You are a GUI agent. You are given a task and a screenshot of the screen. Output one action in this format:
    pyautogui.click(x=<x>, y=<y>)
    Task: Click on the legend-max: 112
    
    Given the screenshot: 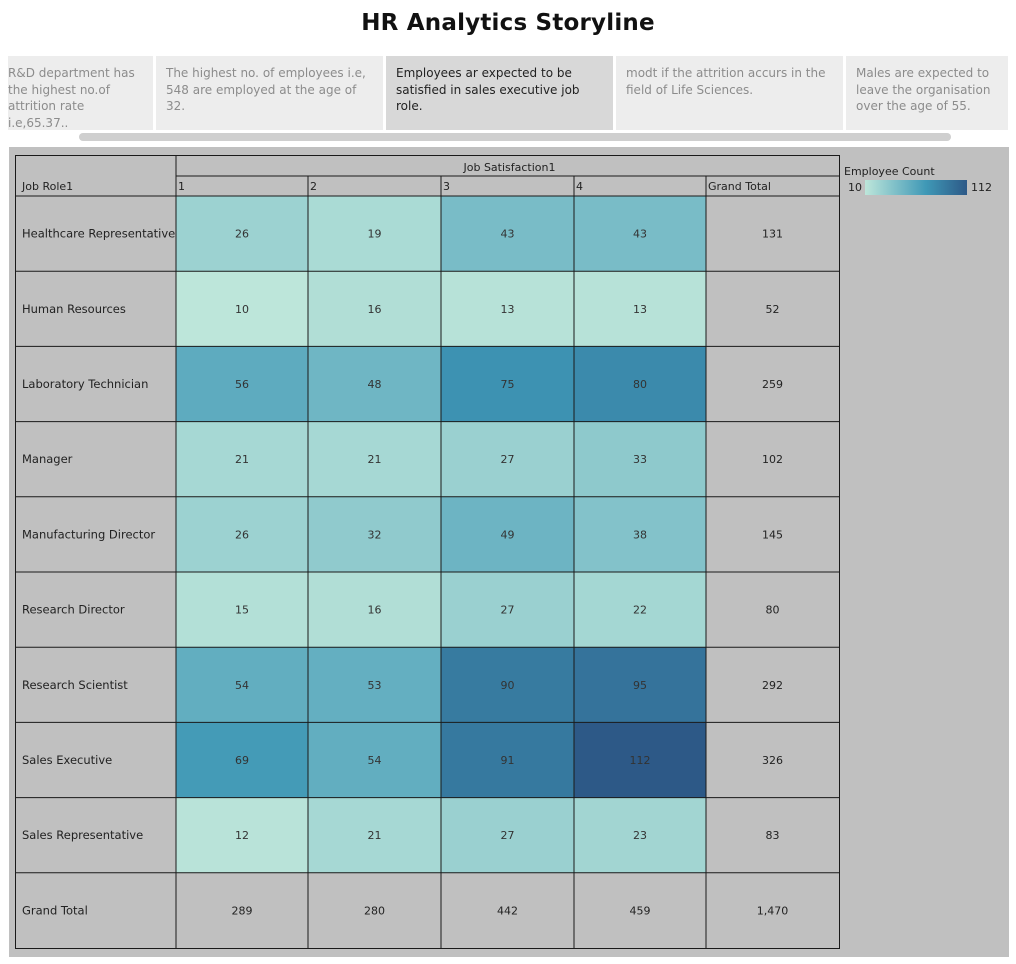 What is the action you would take?
    pyautogui.click(x=981, y=187)
    